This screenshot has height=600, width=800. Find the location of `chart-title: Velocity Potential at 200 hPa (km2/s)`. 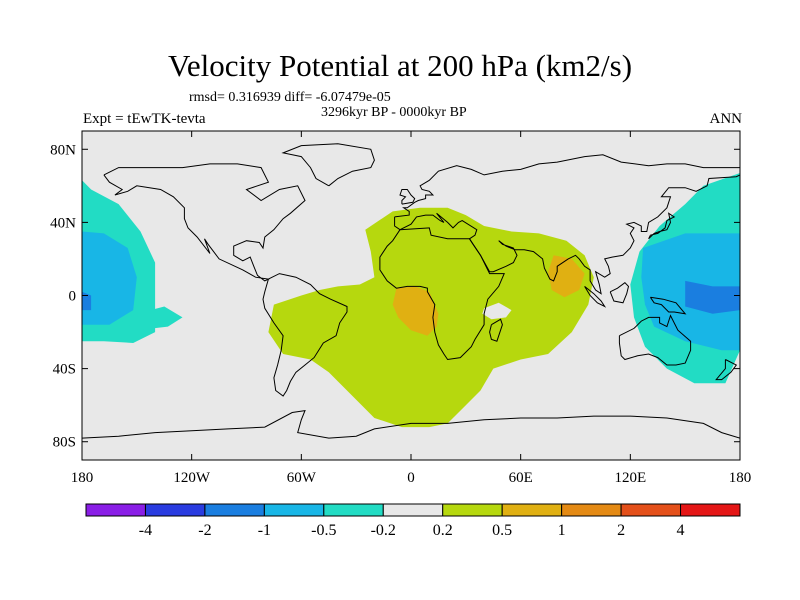

chart-title: Velocity Potential at 200 hPa (km2/s) is located at coordinates (400, 65).